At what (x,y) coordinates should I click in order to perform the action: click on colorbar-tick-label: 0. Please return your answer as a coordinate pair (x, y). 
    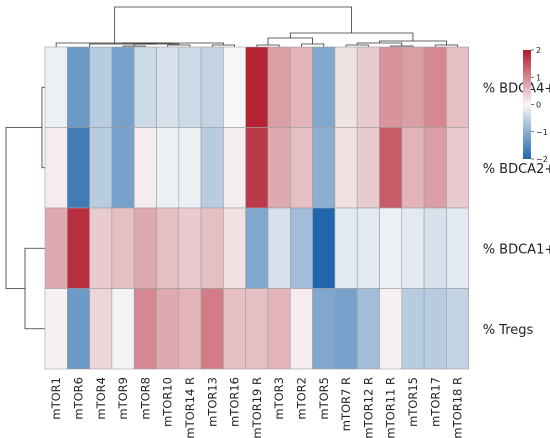
    Looking at the image, I should click on (538, 105).